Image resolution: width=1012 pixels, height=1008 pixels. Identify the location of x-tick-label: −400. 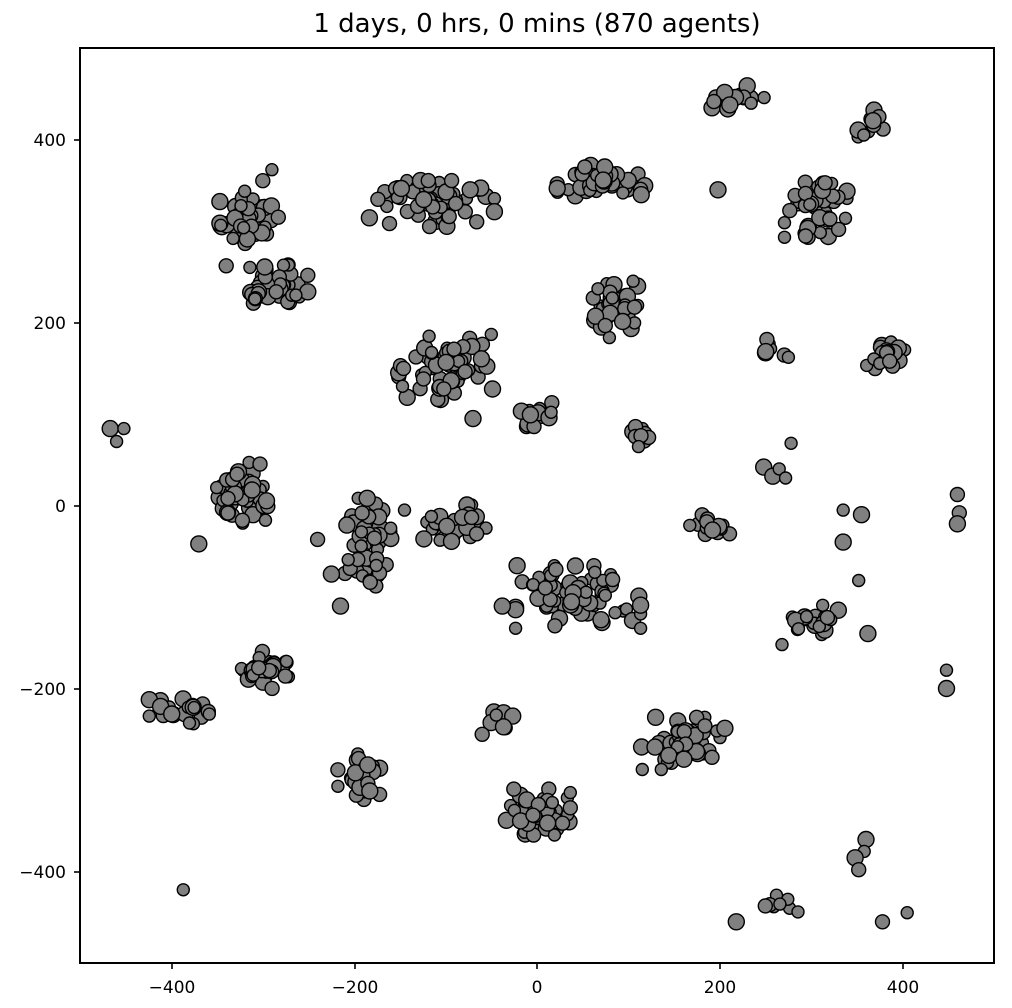
(172, 988).